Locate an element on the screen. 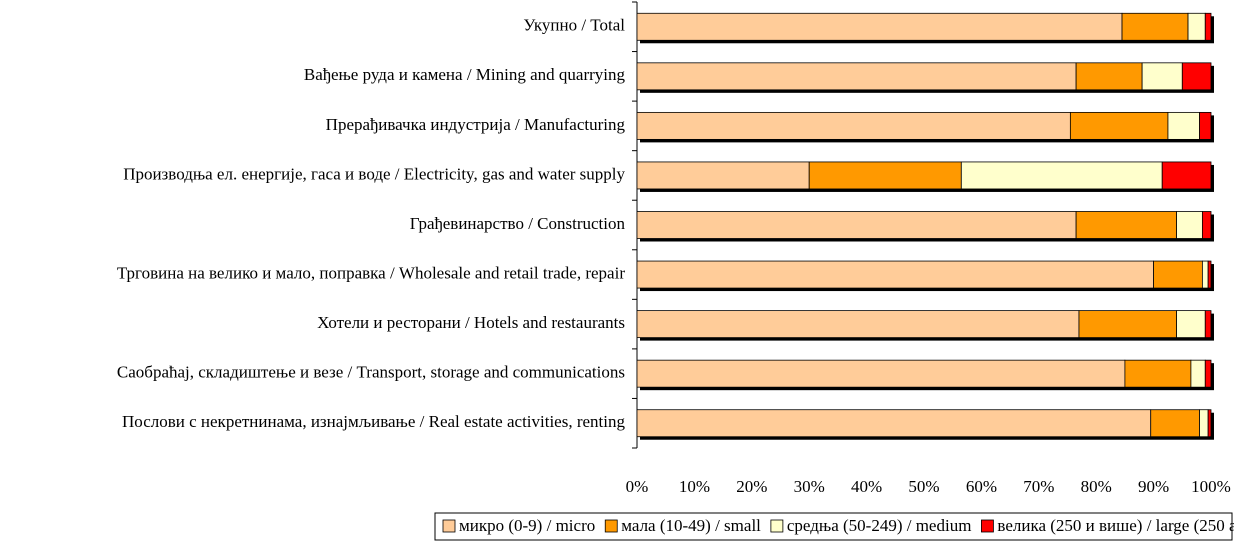 The width and height of the screenshot is (1234, 544). x-tick-label: 10% is located at coordinates (694, 486).